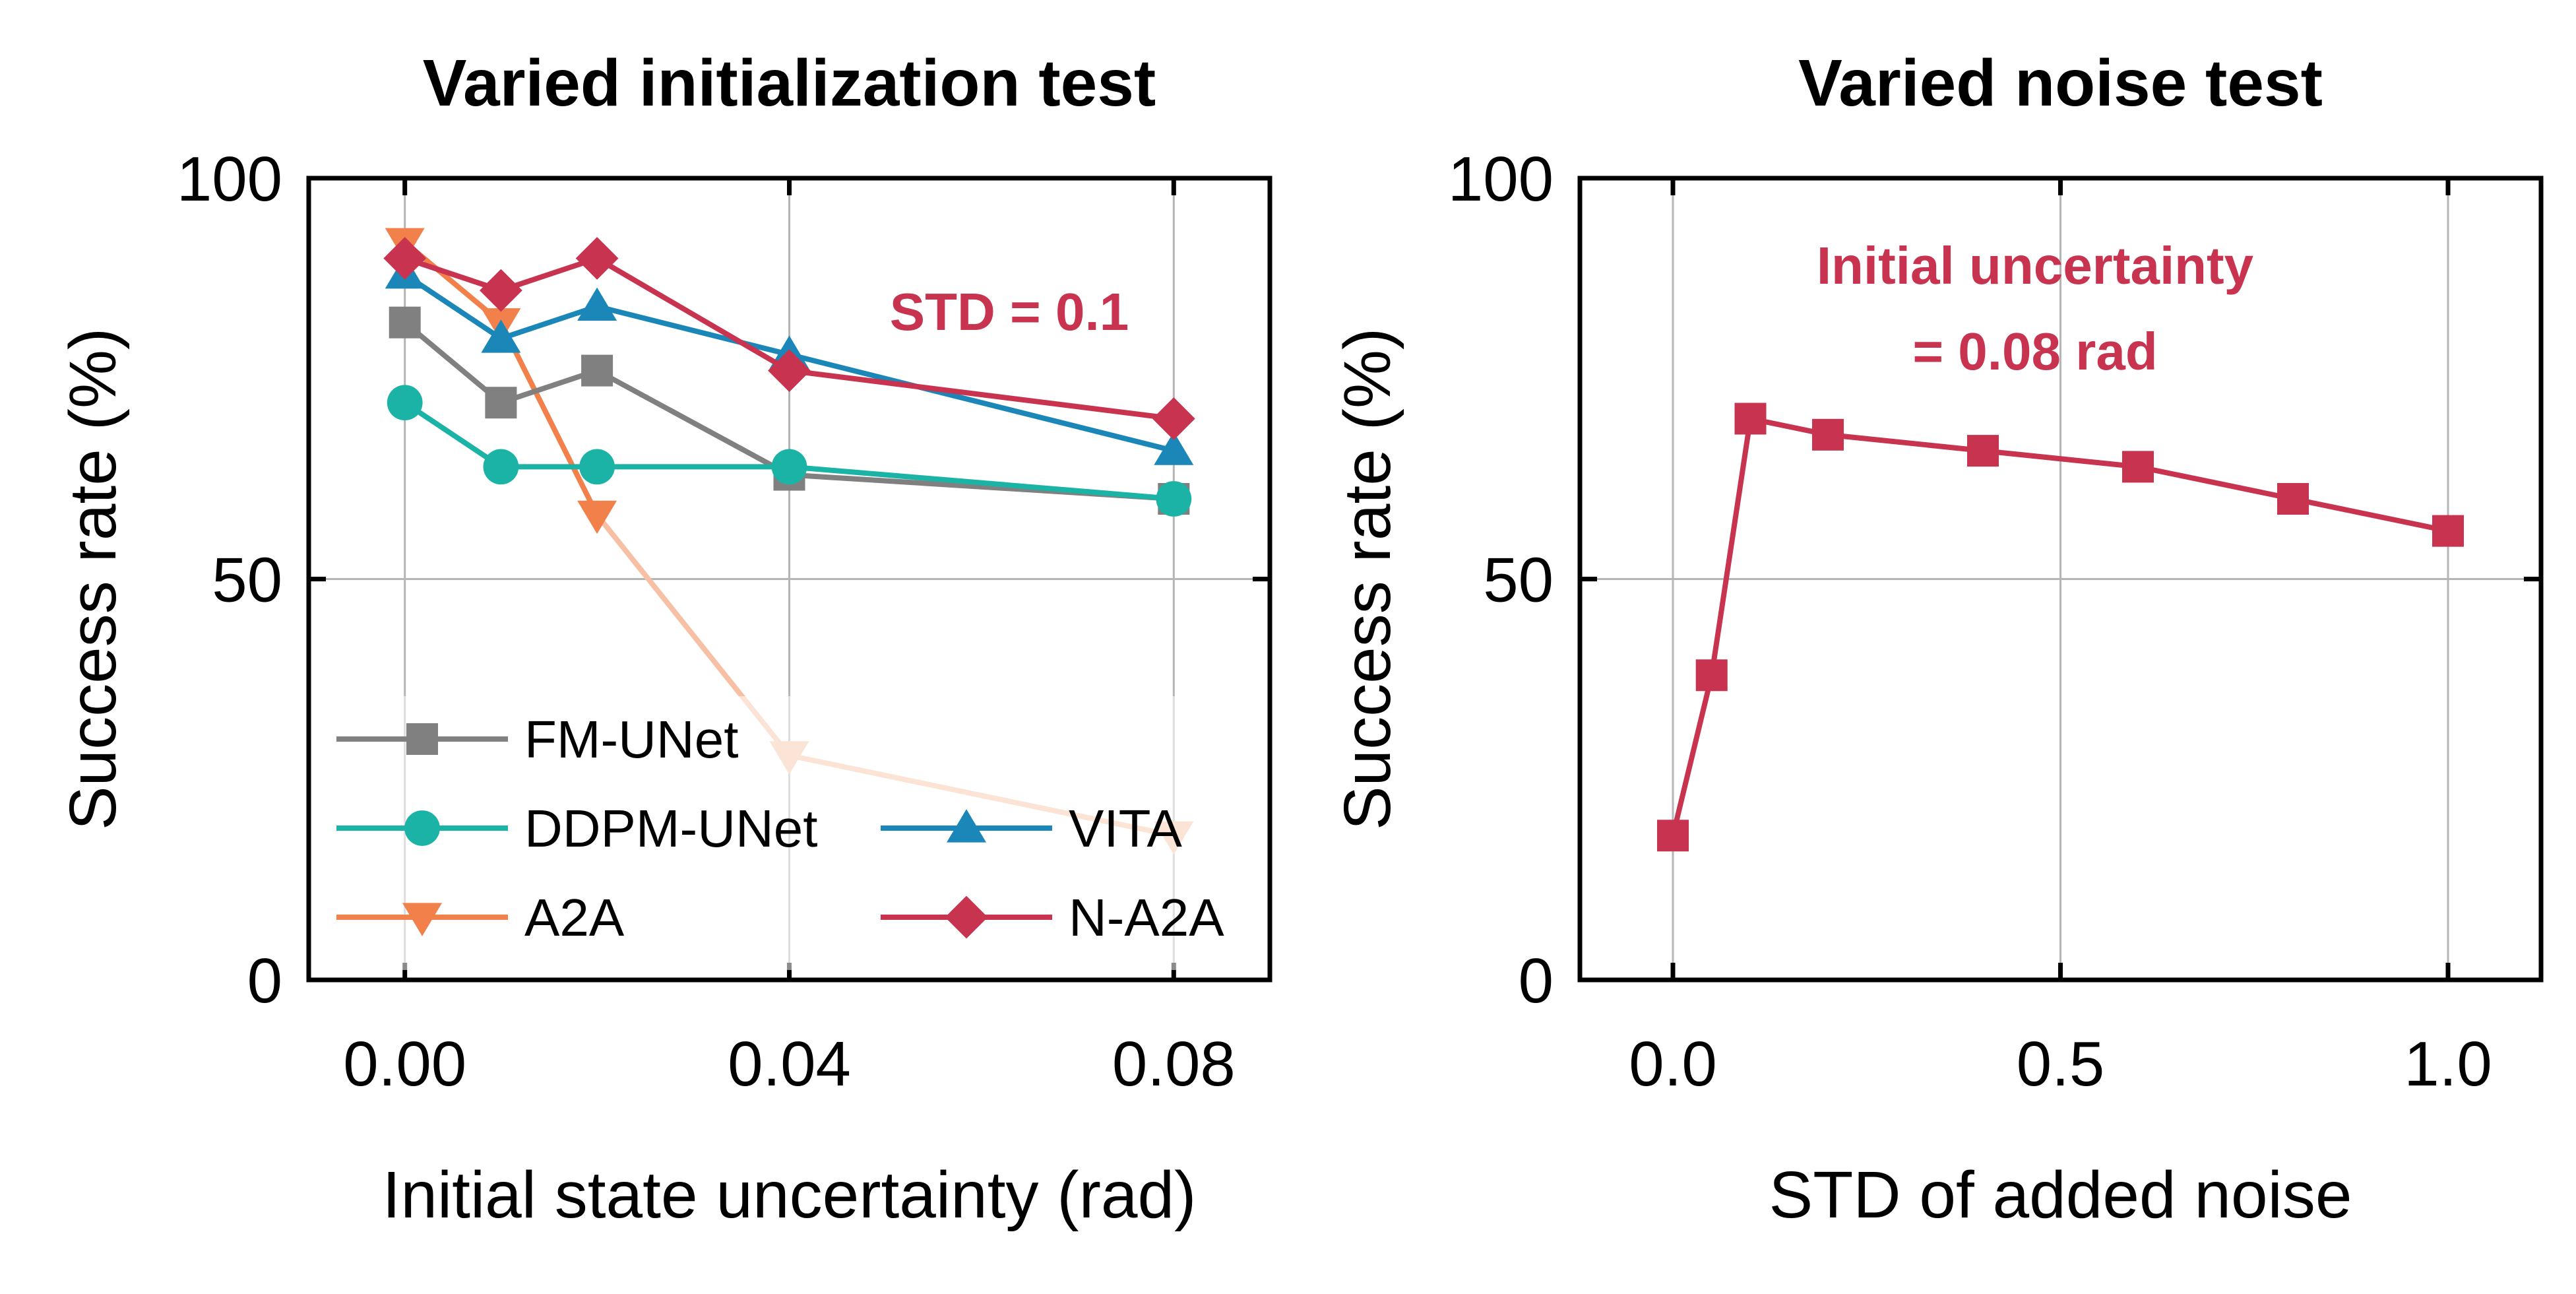 Image resolution: width=2576 pixels, height=1294 pixels. I want to click on legend-item-a2a: A2A, so click(481, 917).